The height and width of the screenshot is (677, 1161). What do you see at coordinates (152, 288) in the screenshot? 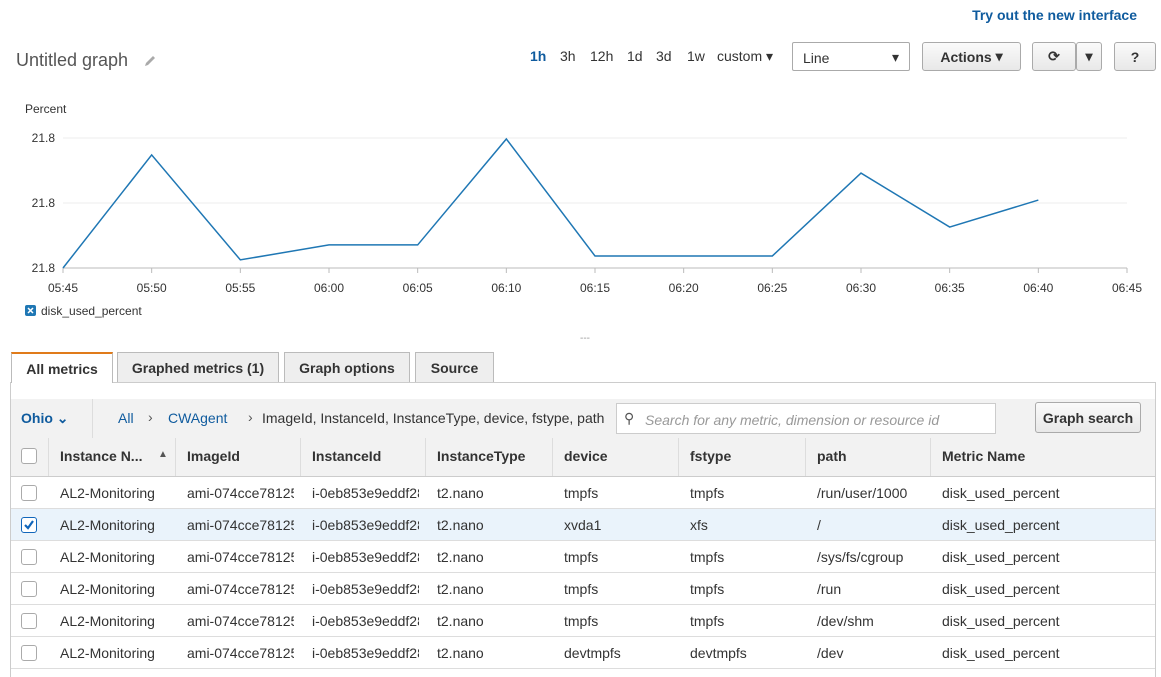
I see `x-tick-label: 05:50` at bounding box center [152, 288].